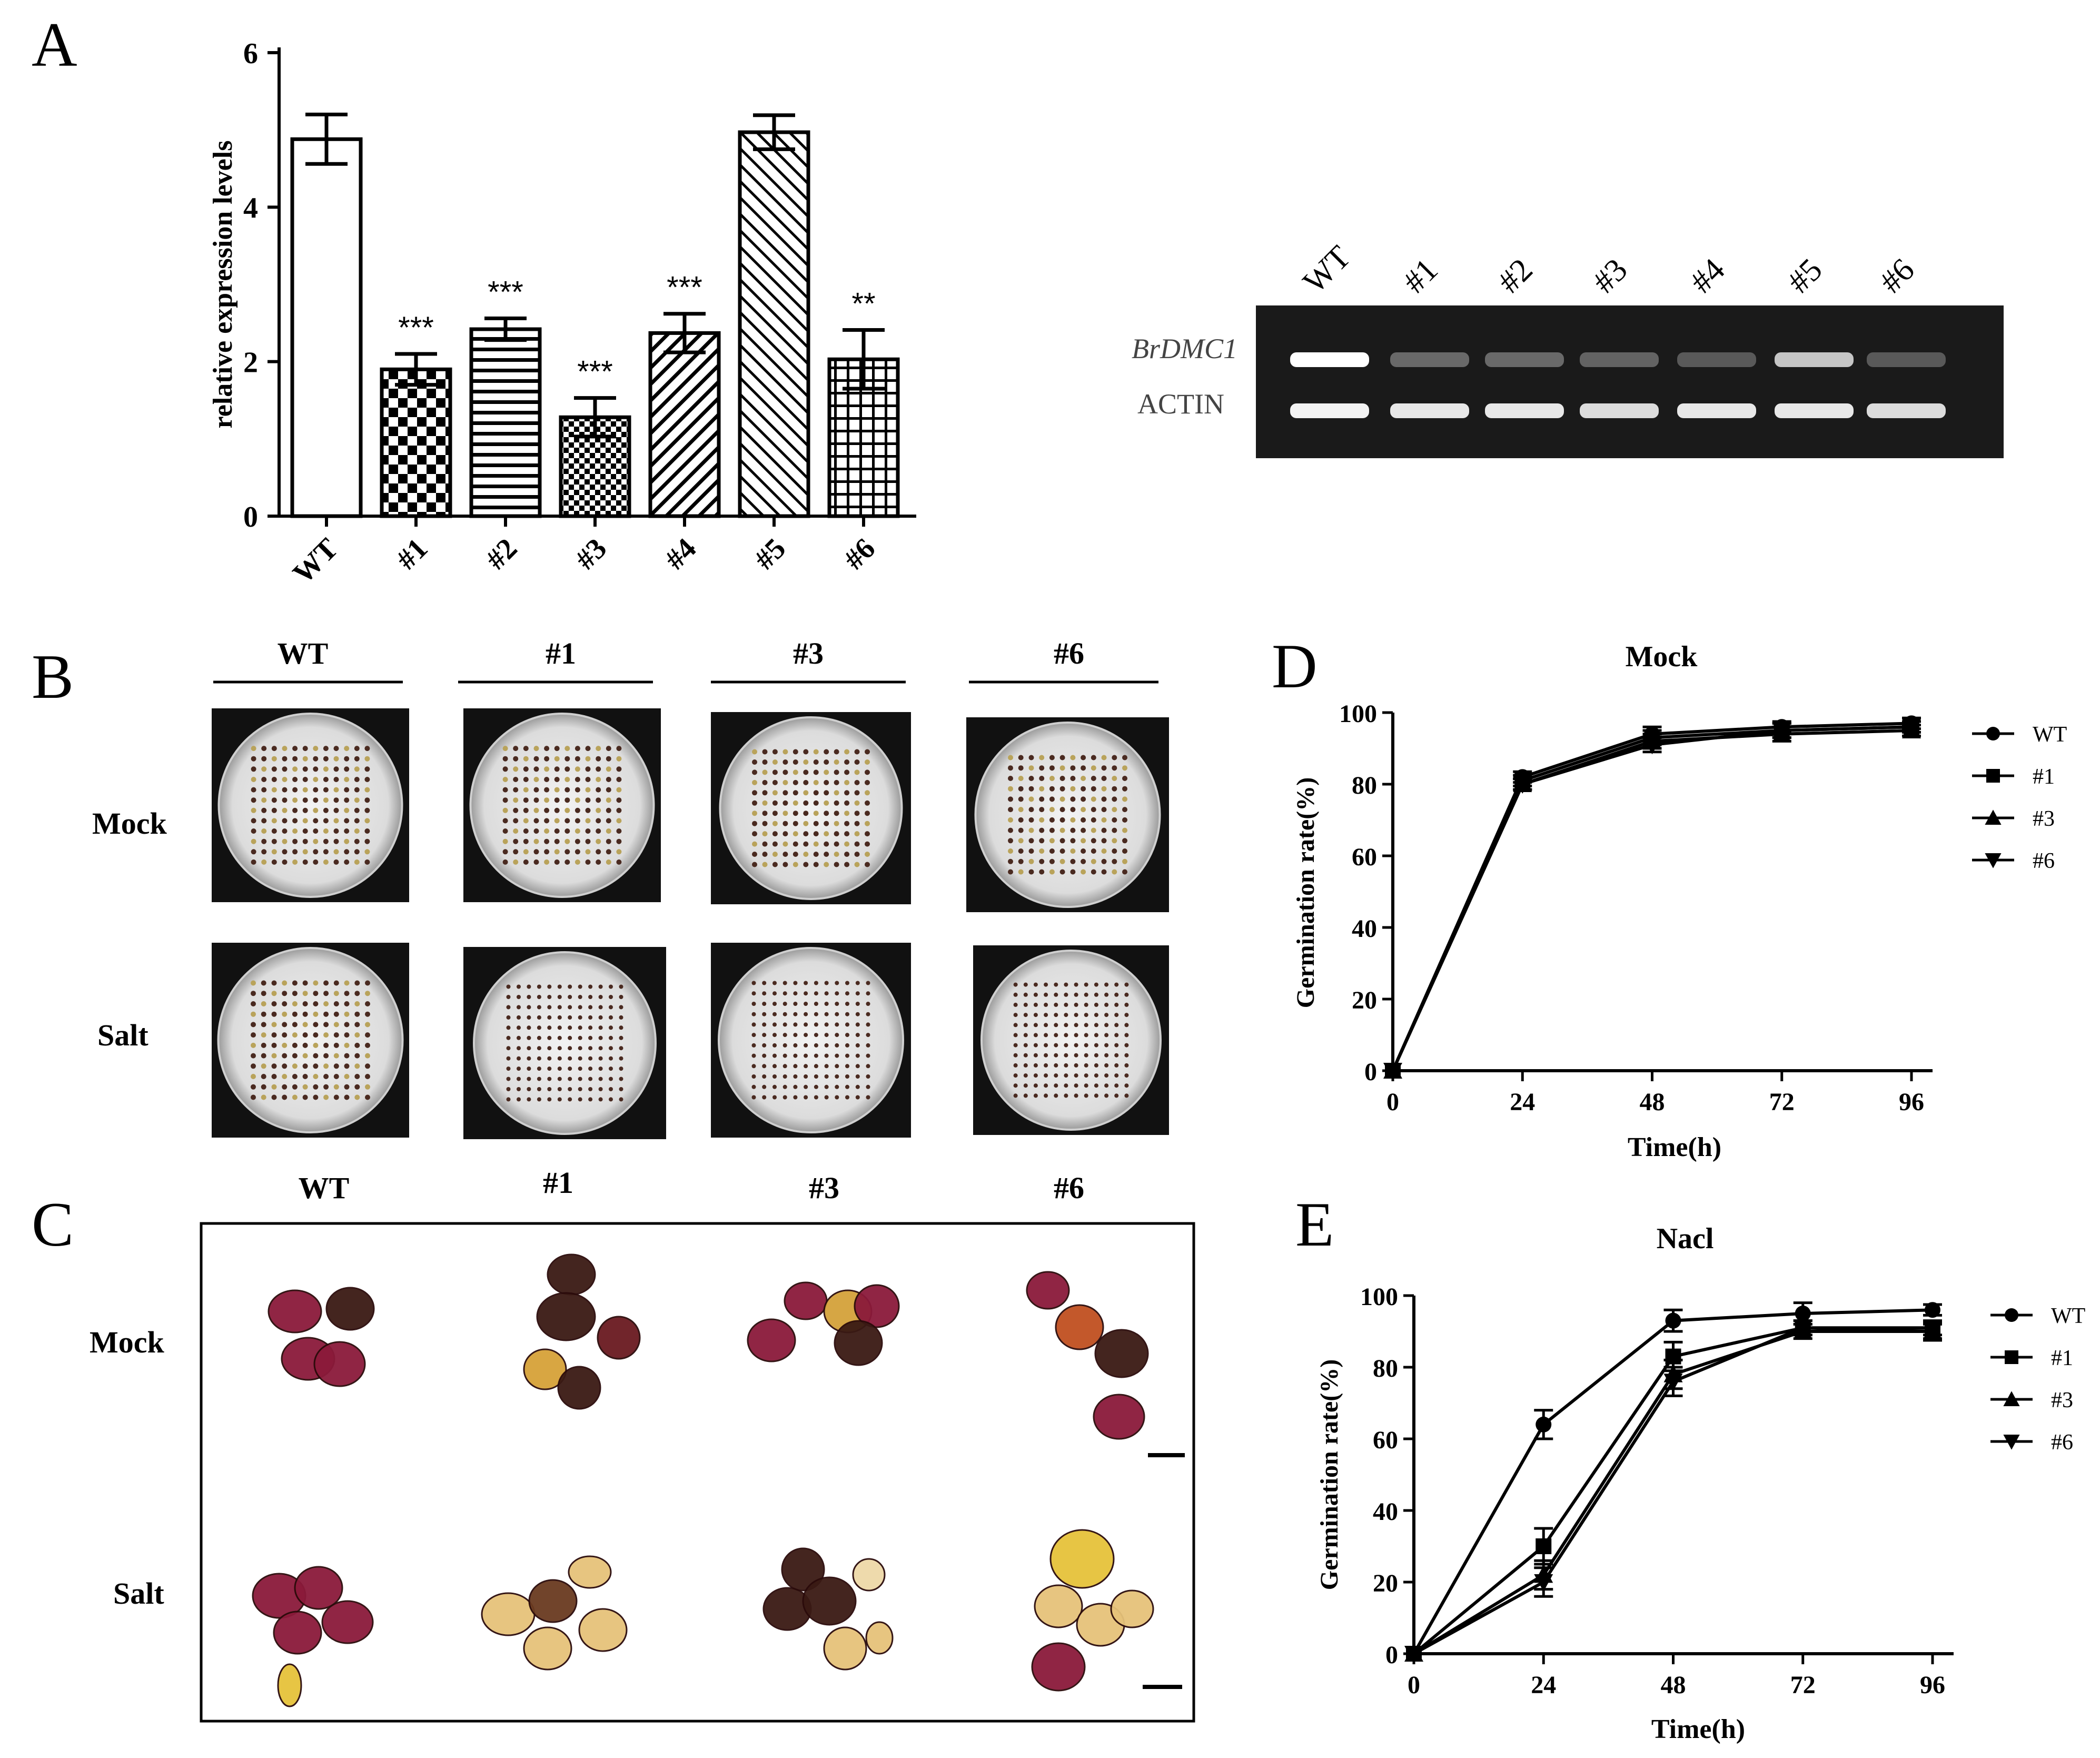 The image size is (2100, 1758). I want to click on gel-band-label-actin: ACTIN, so click(1180, 404).